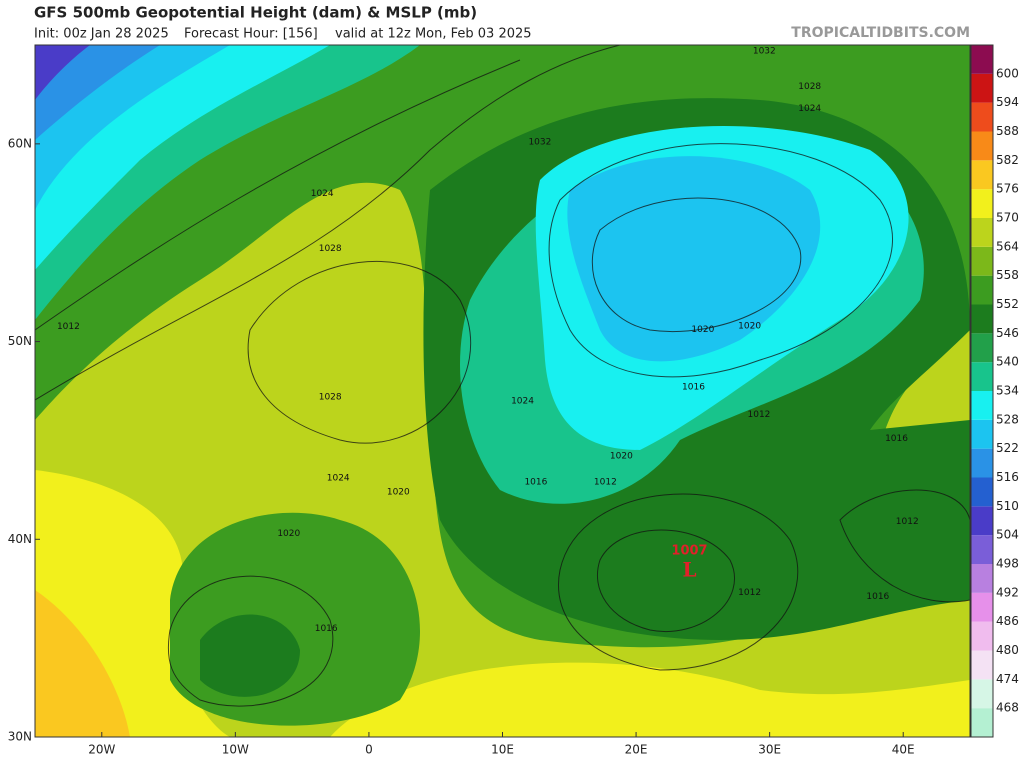 This screenshot has width=1024, height=761. What do you see at coordinates (1007, 275) in the screenshot?
I see `colorbar-label: 558` at bounding box center [1007, 275].